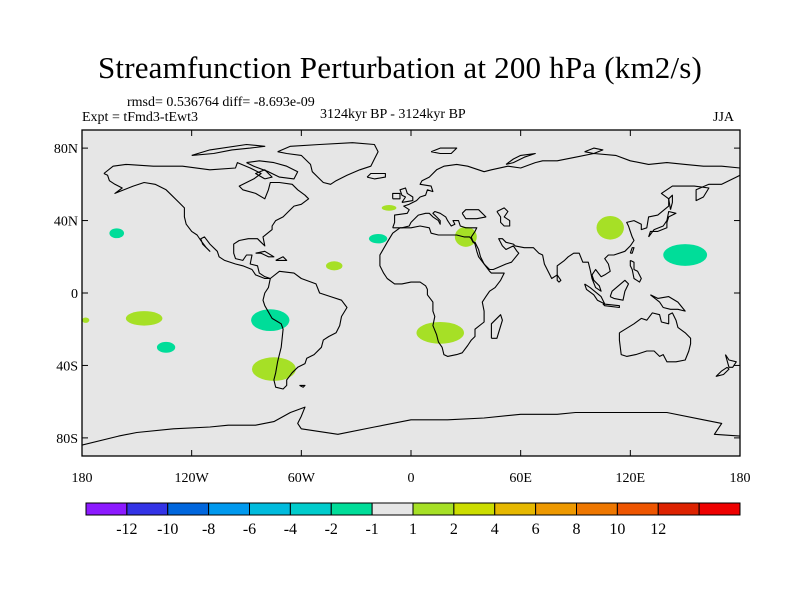 Image resolution: width=800 pixels, height=600 pixels. Describe the element at coordinates (440, 332) in the screenshot. I see `blob-south-africa` at that location.